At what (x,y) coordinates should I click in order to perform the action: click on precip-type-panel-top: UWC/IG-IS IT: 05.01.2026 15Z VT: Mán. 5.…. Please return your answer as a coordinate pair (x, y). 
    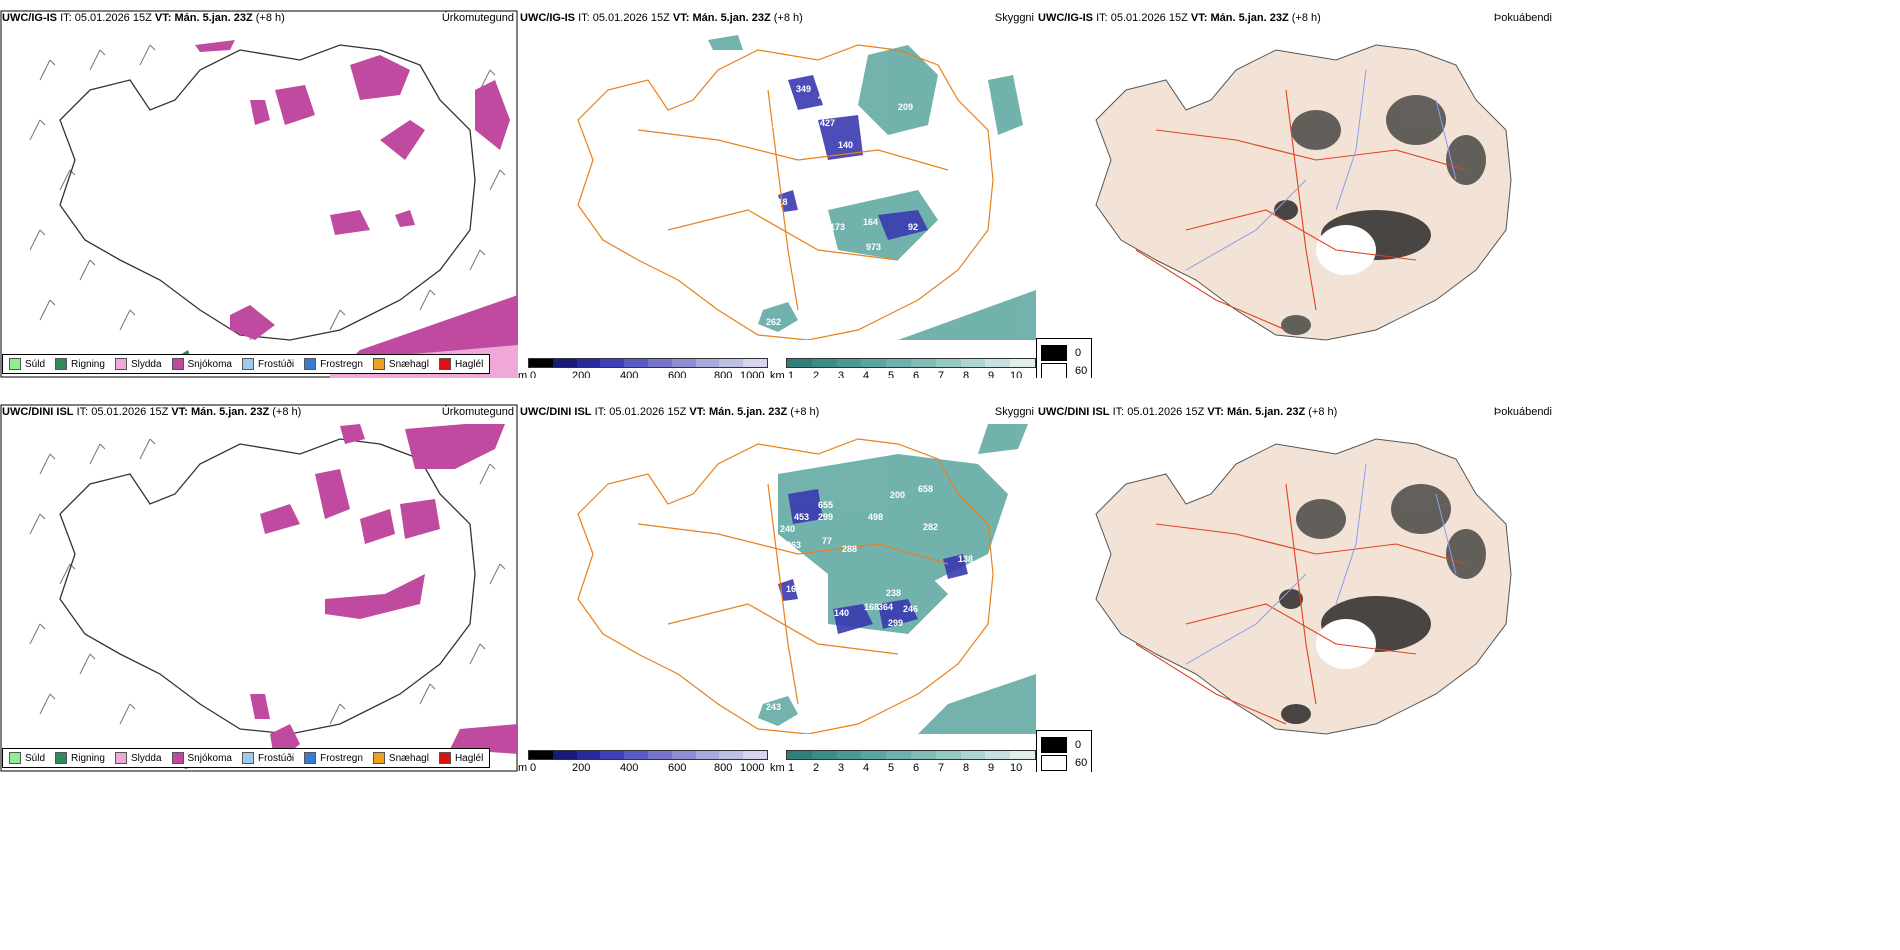
    Looking at the image, I should click on (259, 194).